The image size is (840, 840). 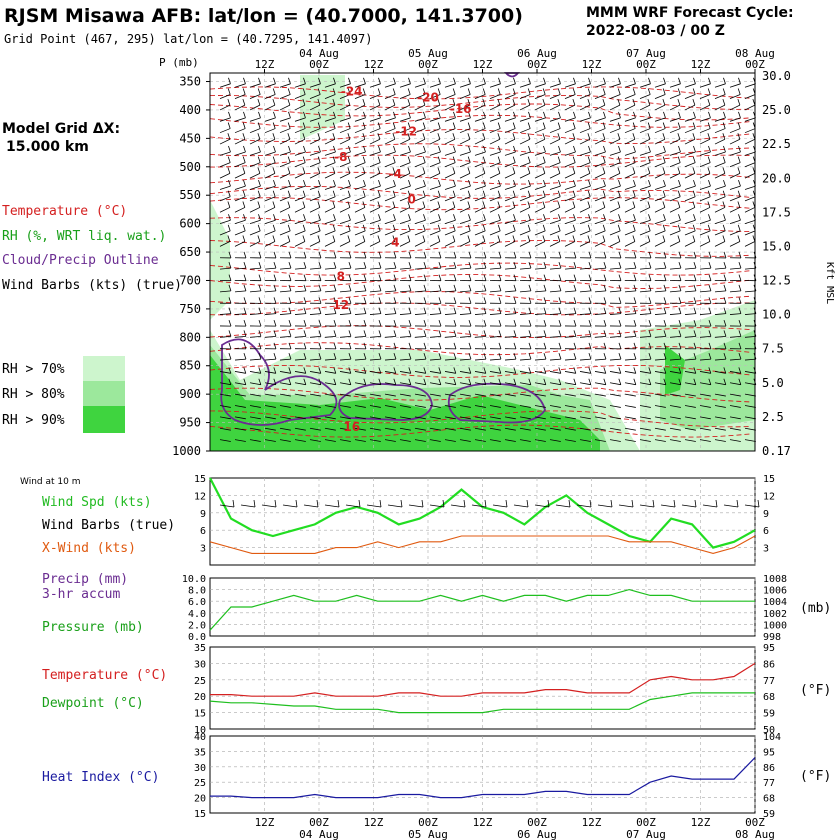 What do you see at coordinates (537, 822) in the screenshot?
I see `x-tick-bottom: 00Z` at bounding box center [537, 822].